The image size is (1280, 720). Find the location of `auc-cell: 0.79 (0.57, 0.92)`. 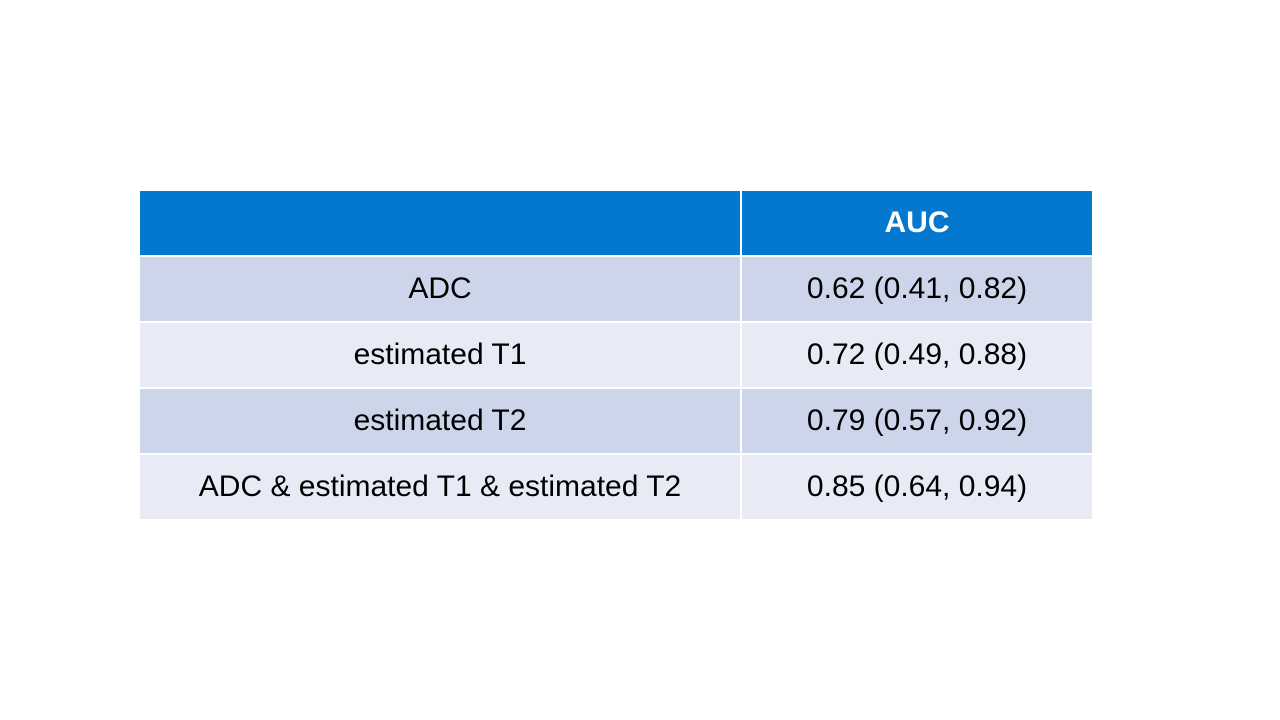

auc-cell: 0.79 (0.57, 0.92) is located at coordinates (917, 421).